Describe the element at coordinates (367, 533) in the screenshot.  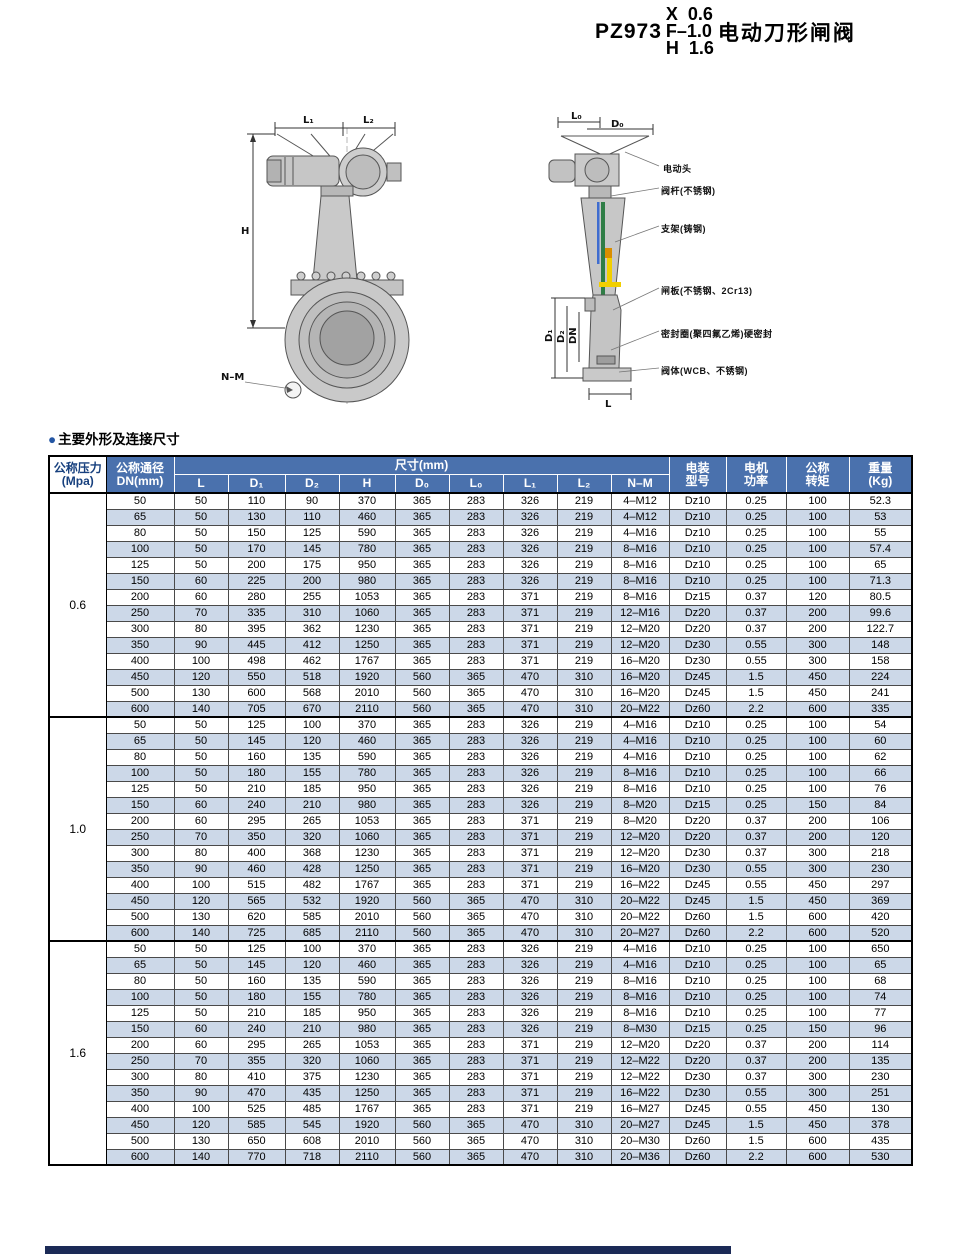
I see `table-cell: 590` at that location.